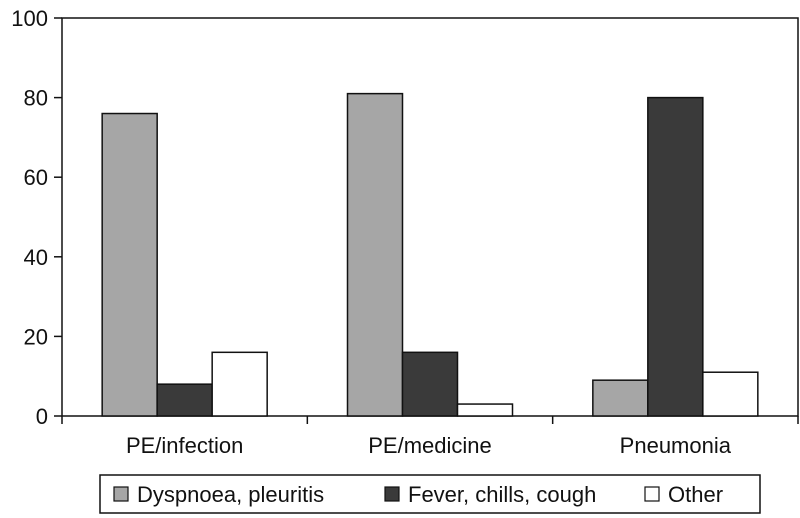 The height and width of the screenshot is (518, 800). I want to click on y-tick-label: 0, so click(42, 416).